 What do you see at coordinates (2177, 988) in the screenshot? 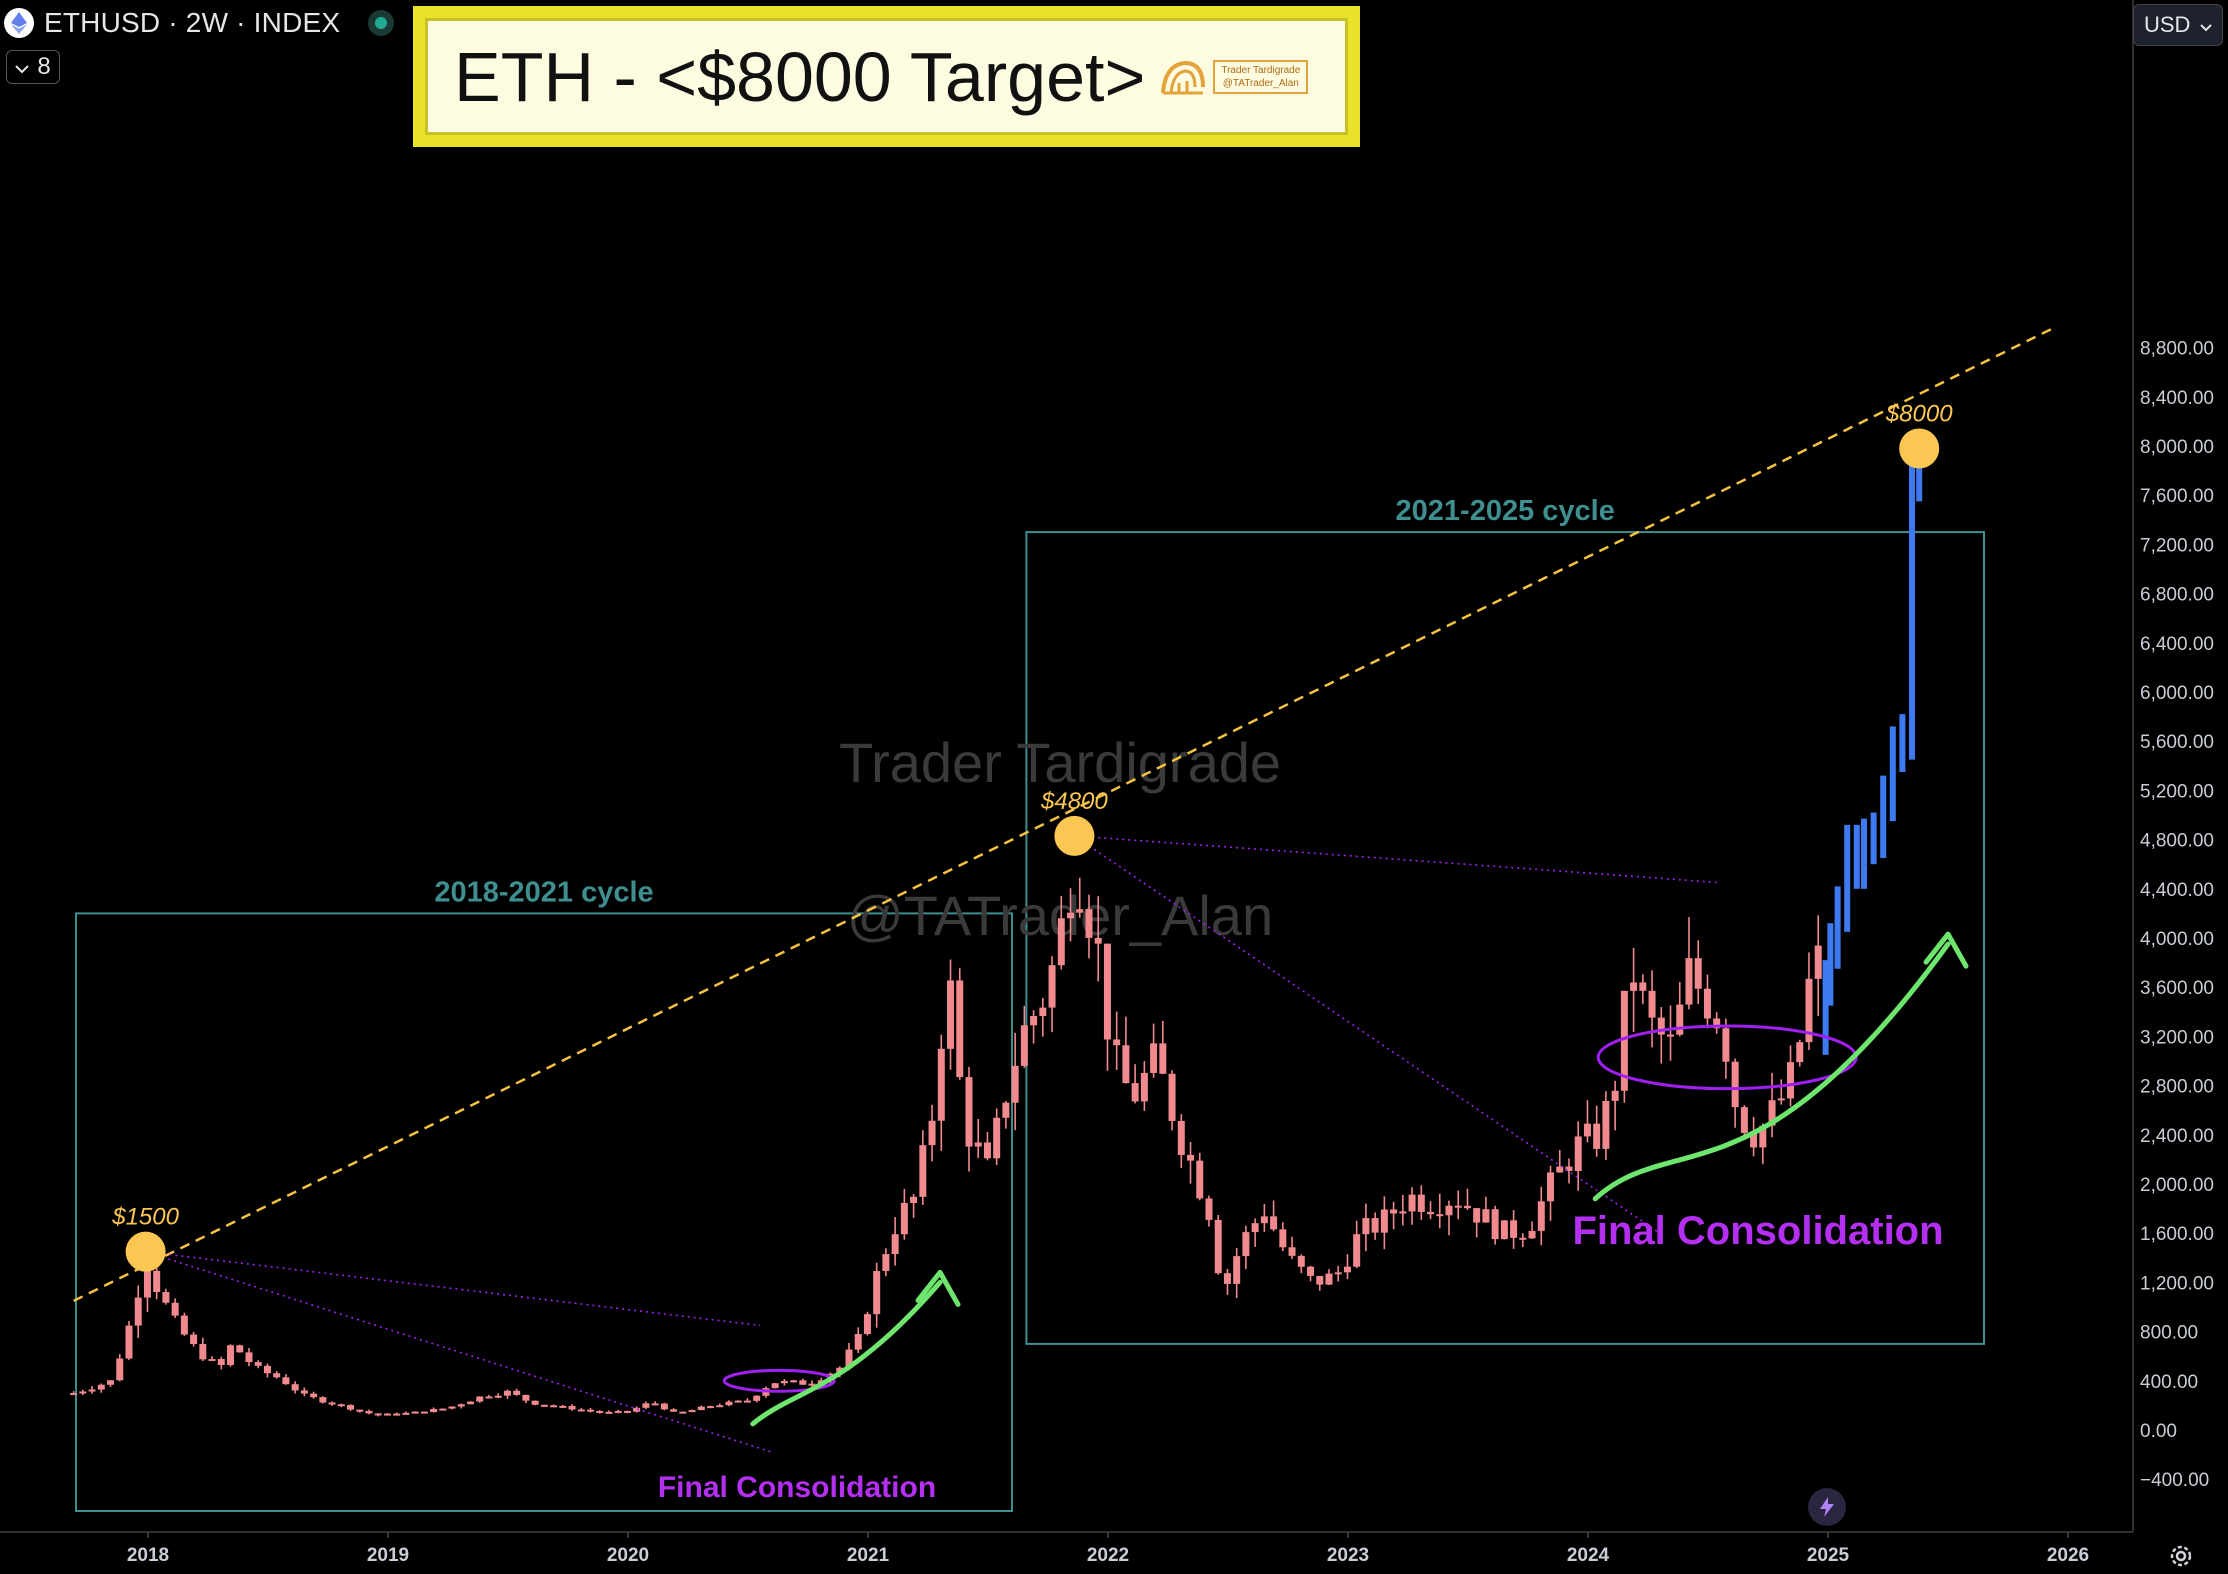
I see `y-tick-label: 3,600.00` at bounding box center [2177, 988].